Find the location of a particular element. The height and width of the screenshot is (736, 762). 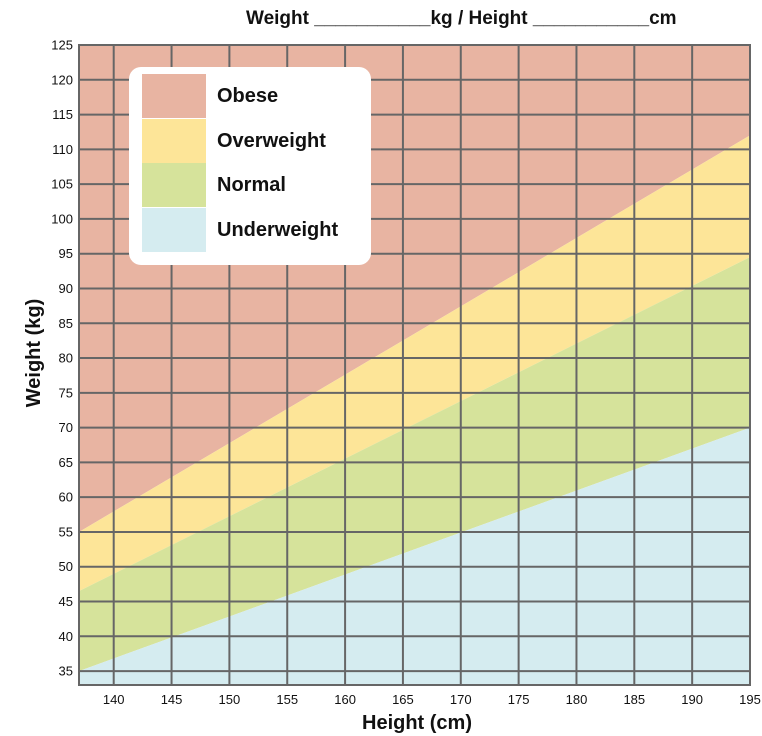

y-tick-label-60: 60 is located at coordinates (66, 497).